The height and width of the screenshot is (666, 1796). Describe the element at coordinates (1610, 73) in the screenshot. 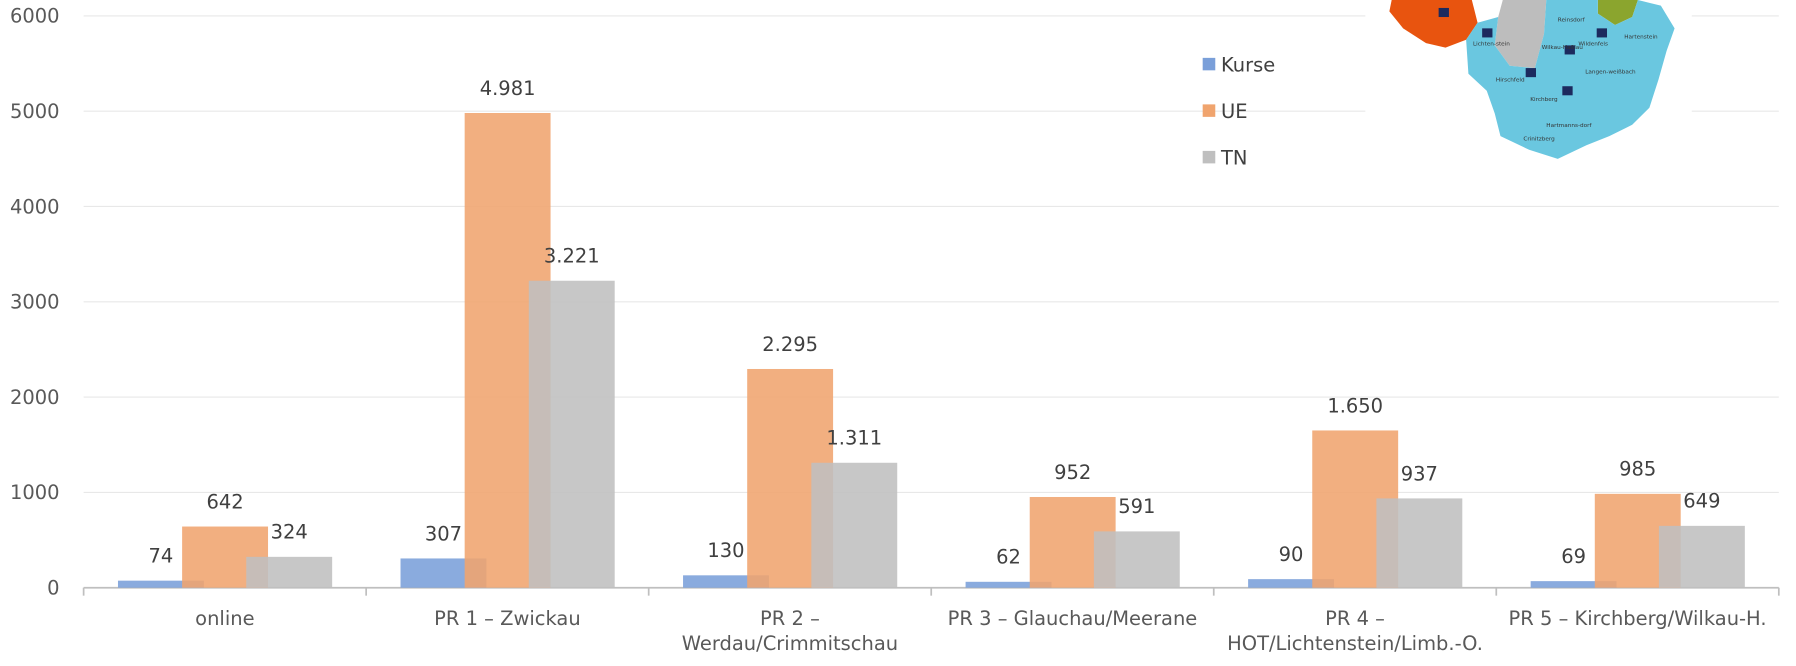

I see `map-label: Langen-weißbach` at that location.